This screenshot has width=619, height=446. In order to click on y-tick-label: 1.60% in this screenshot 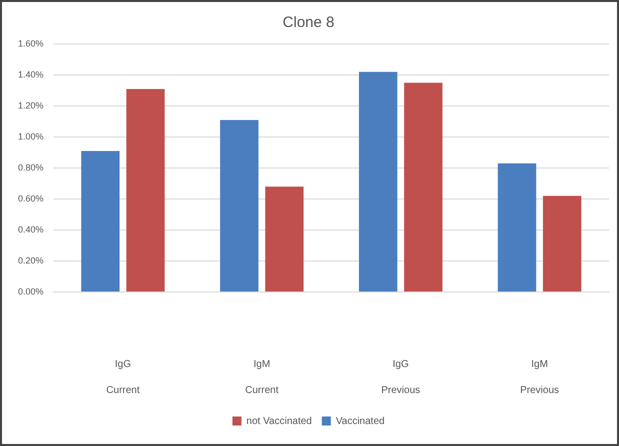, I will do `click(31, 43)`.